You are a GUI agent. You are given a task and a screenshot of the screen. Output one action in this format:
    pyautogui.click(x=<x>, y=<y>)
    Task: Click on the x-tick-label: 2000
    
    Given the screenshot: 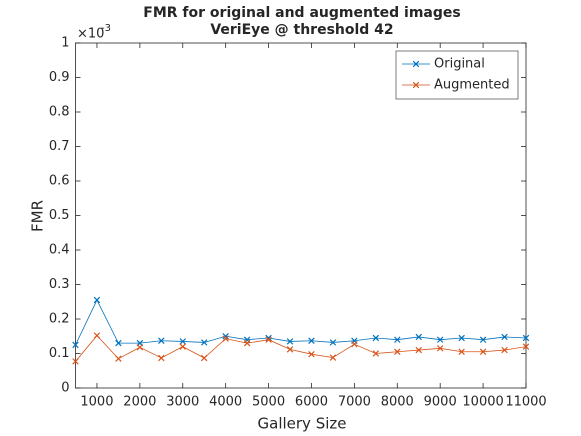 What is the action you would take?
    pyautogui.click(x=139, y=402)
    